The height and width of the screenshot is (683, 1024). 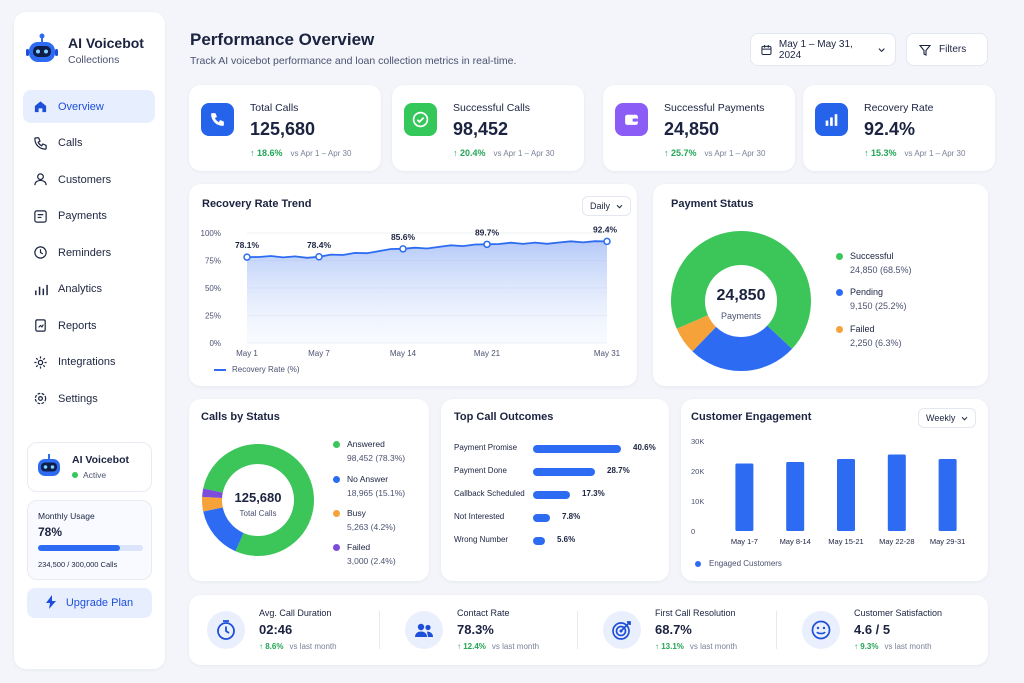 What do you see at coordinates (487, 353) in the screenshot?
I see `x-tick-label: May 21` at bounding box center [487, 353].